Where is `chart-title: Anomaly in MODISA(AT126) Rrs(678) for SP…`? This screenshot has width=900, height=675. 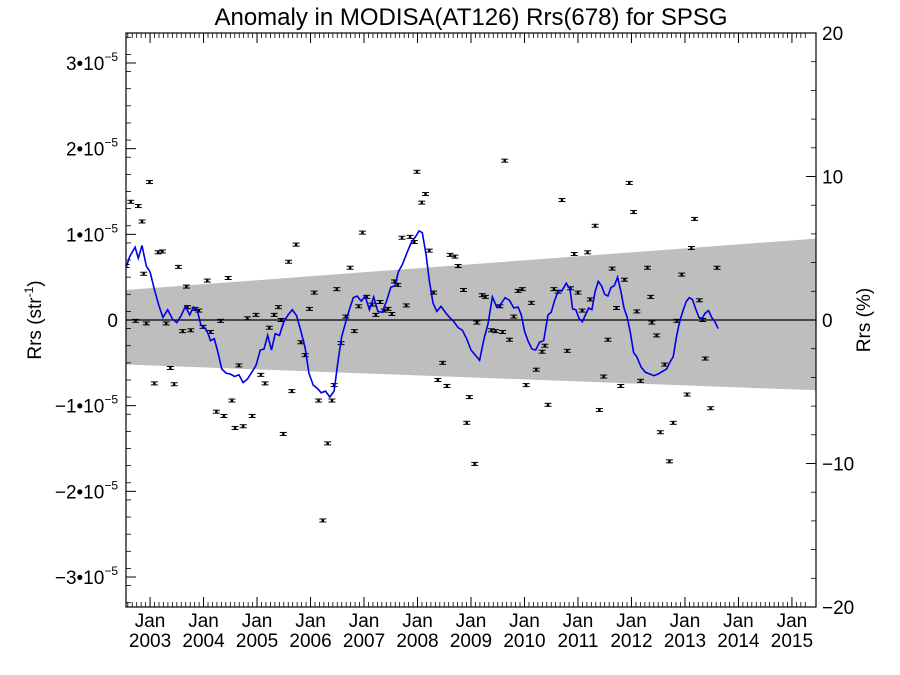
chart-title: Anomaly in MODISA(AT126) Rrs(678) for SP… is located at coordinates (470, 17).